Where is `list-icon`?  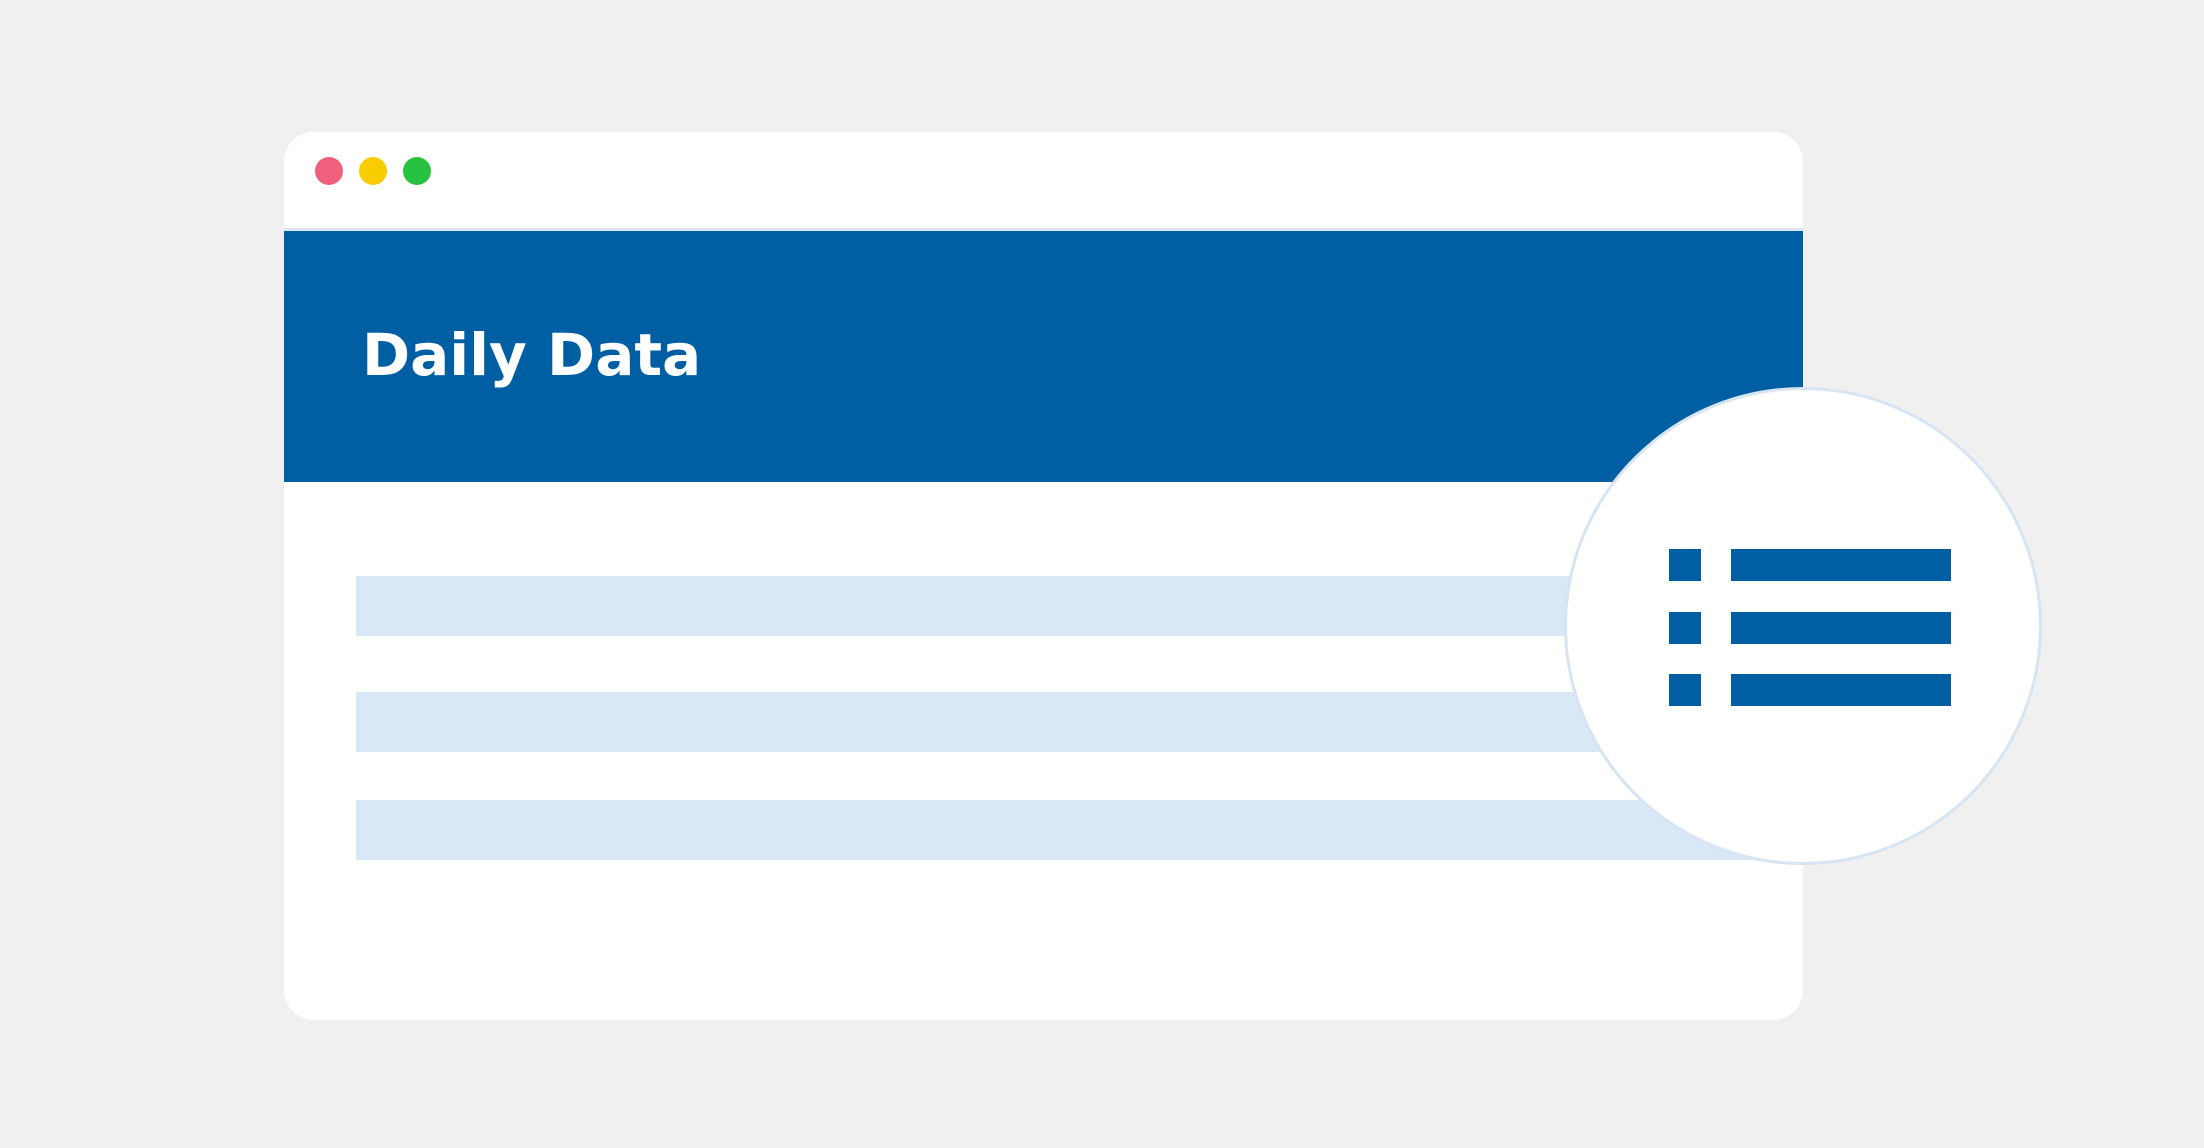
list-icon is located at coordinates (1810, 627).